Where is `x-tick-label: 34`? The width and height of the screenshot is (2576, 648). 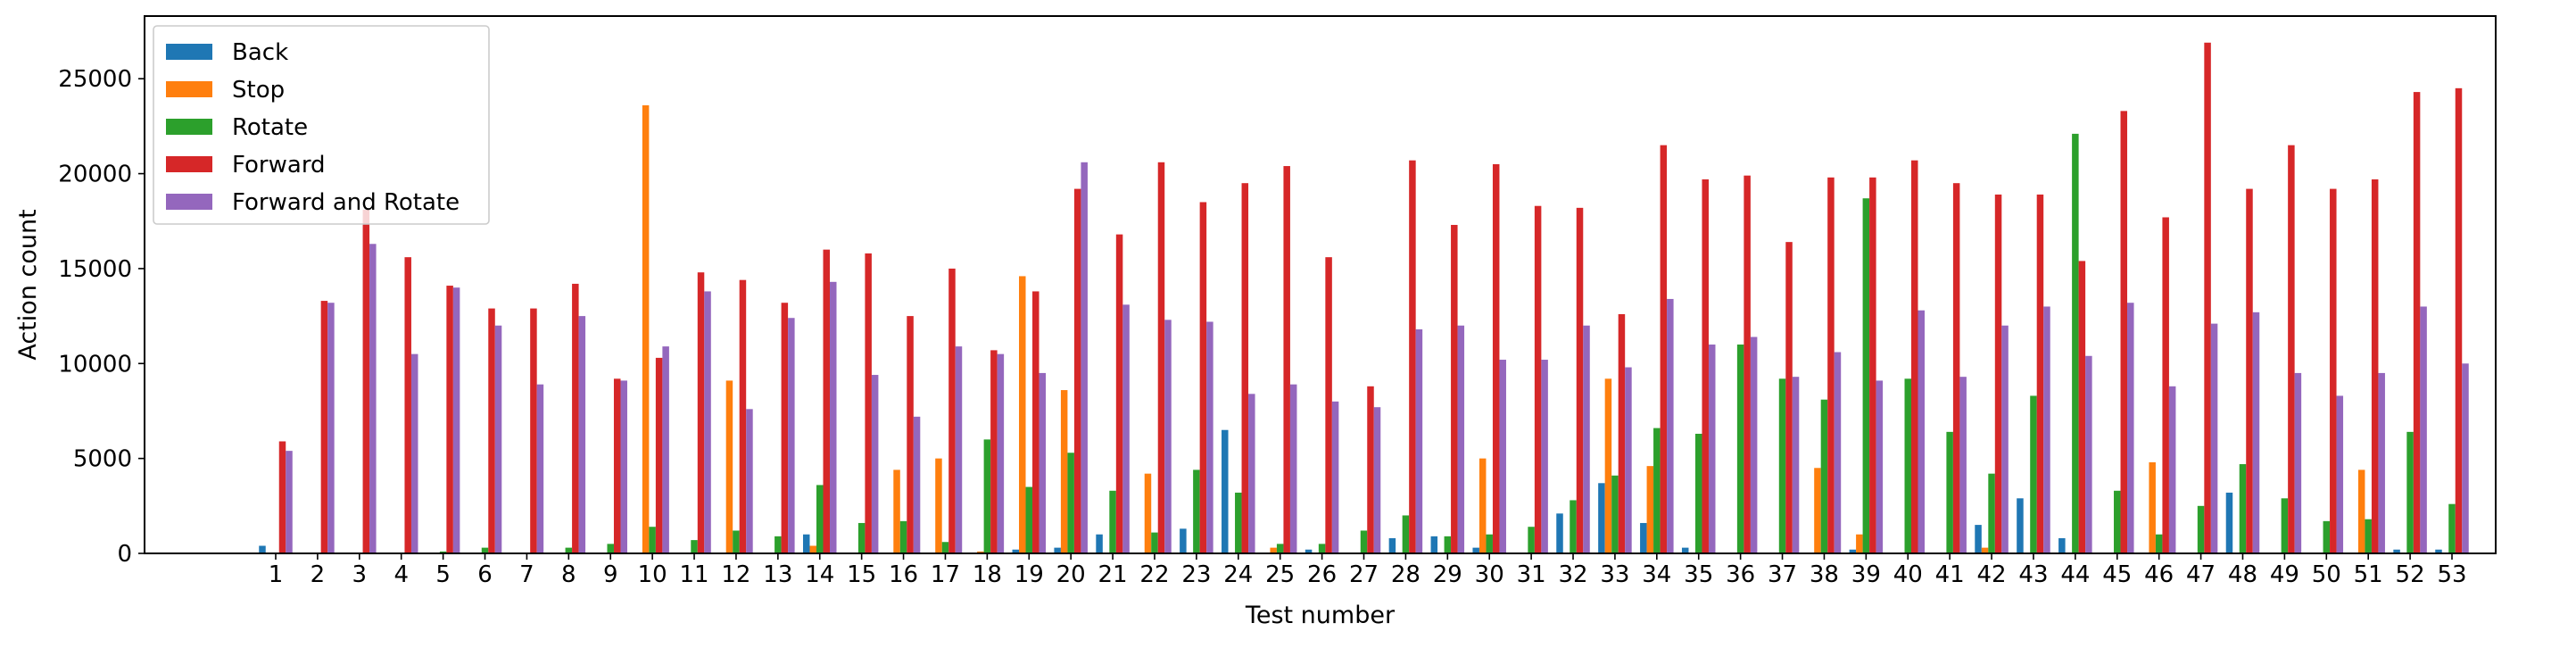 x-tick-label: 34 is located at coordinates (1656, 575).